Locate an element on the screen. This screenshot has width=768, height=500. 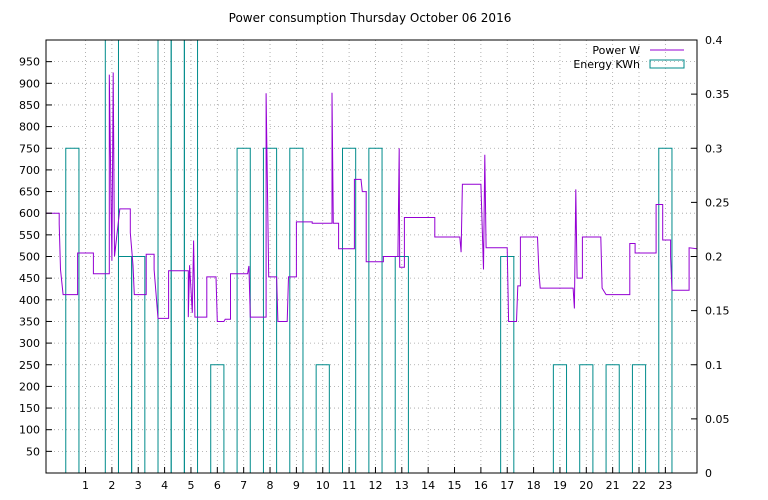
y-left-tick-label: 350 is located at coordinates (29, 321).